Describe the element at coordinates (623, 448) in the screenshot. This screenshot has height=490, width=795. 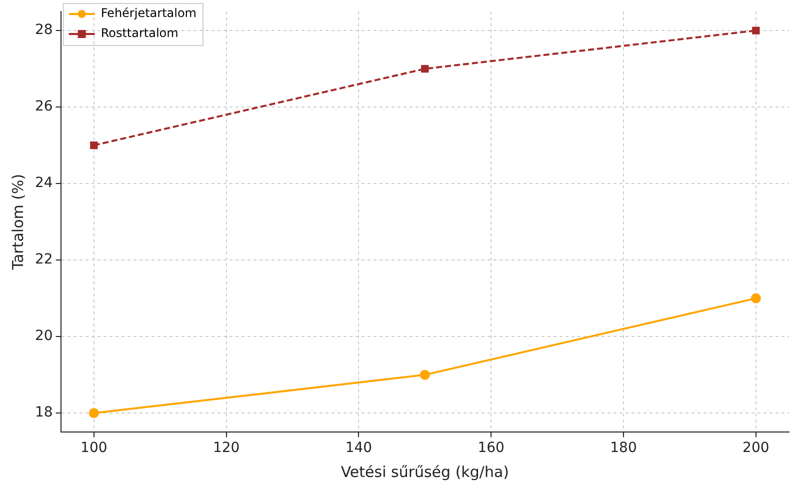
I see `x-tick-label: 180` at that location.